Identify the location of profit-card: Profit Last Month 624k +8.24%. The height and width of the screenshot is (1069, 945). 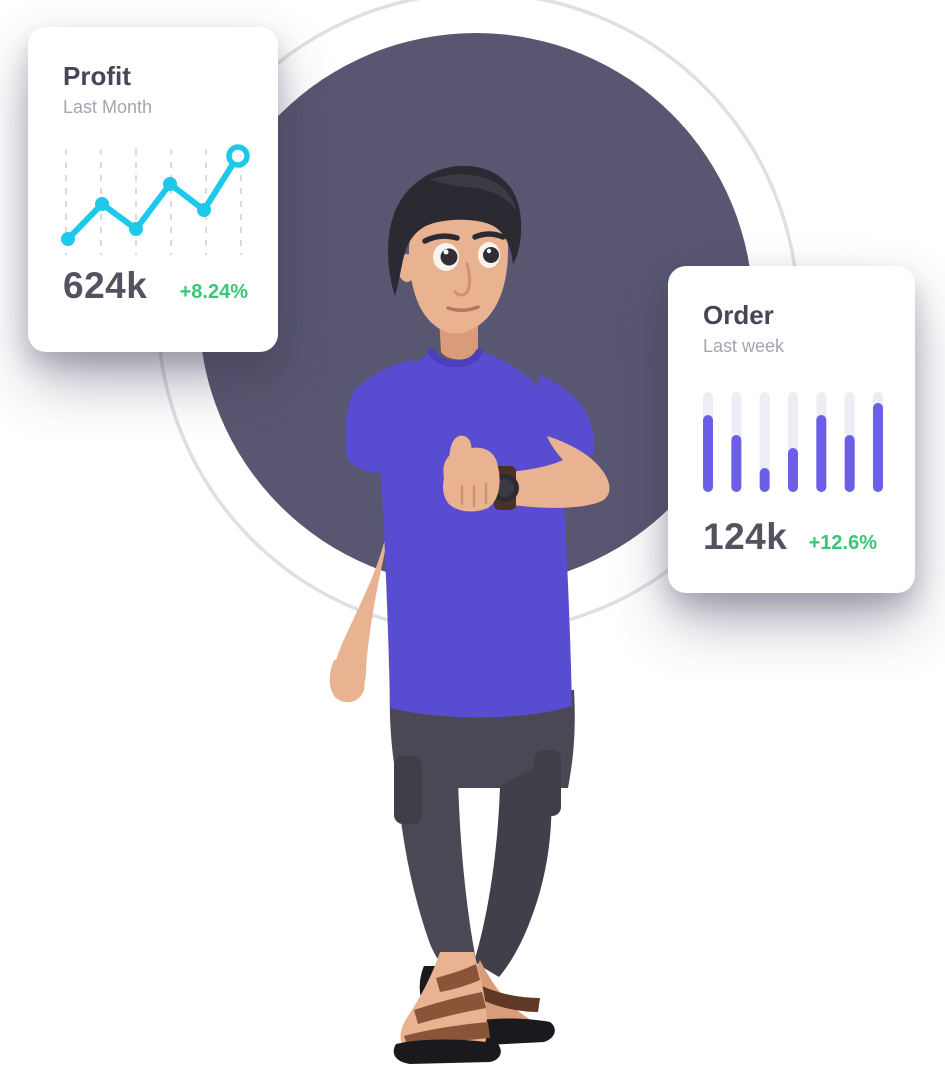
(153, 189).